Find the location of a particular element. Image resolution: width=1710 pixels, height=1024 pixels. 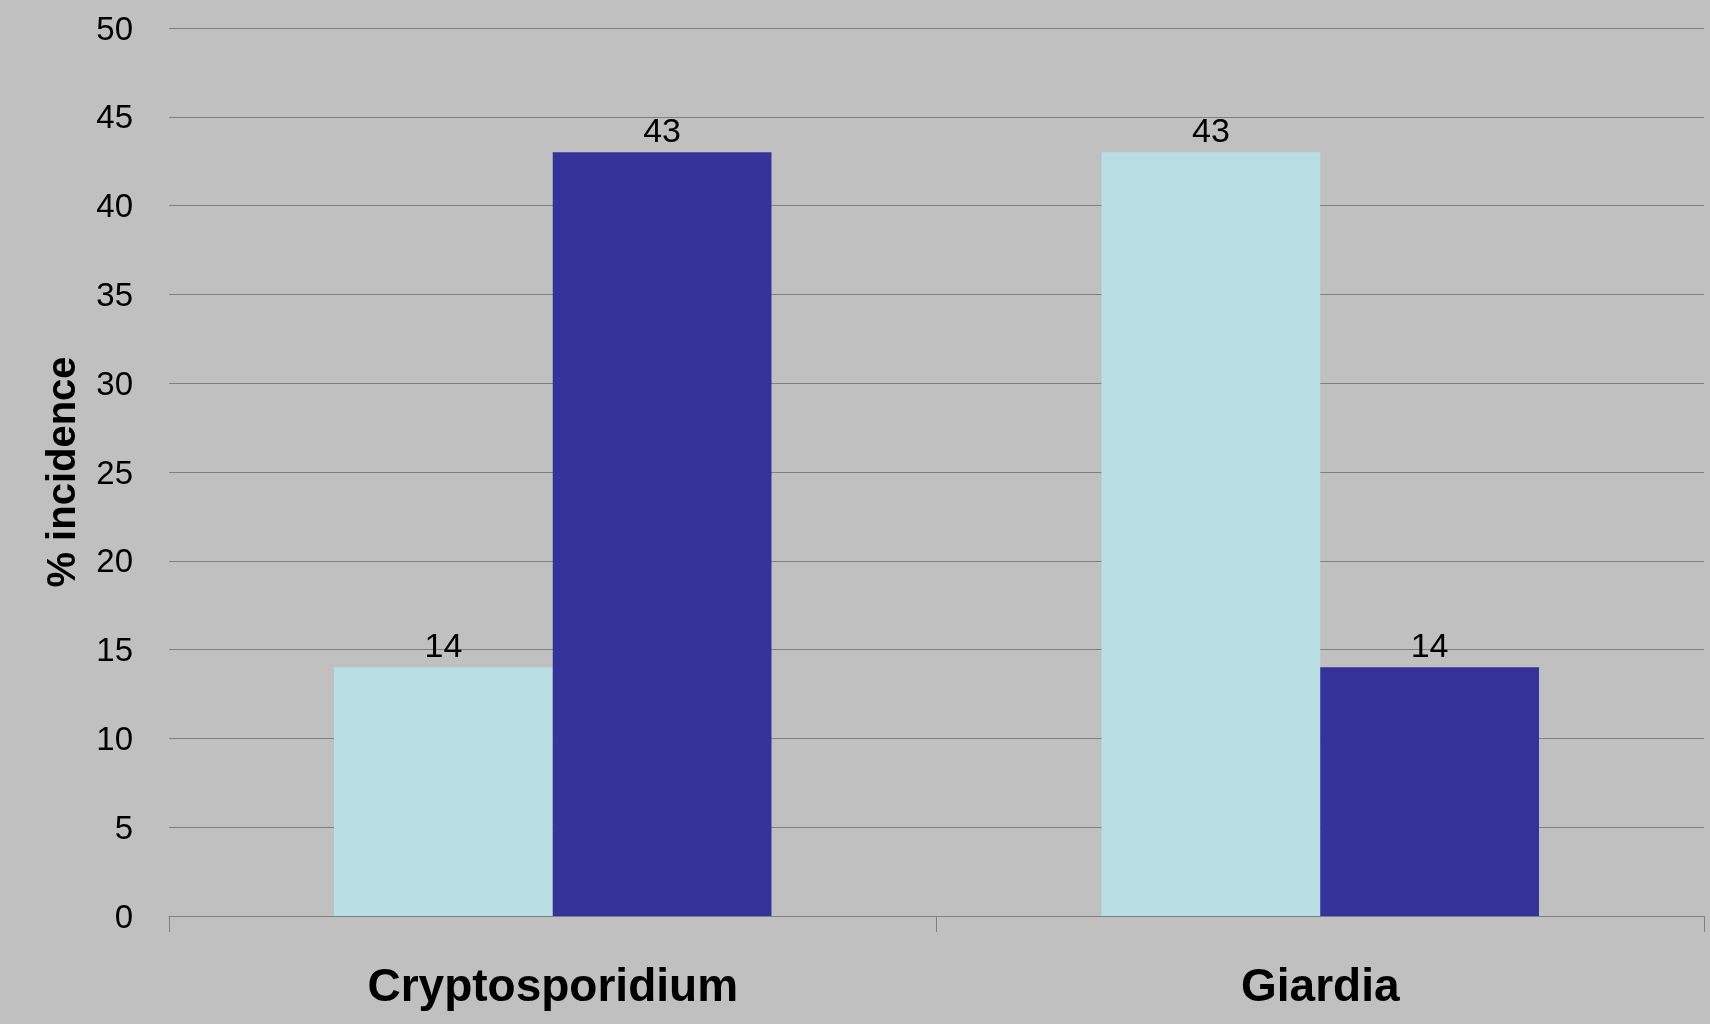

y-tick-label: 45 is located at coordinates (114, 117).